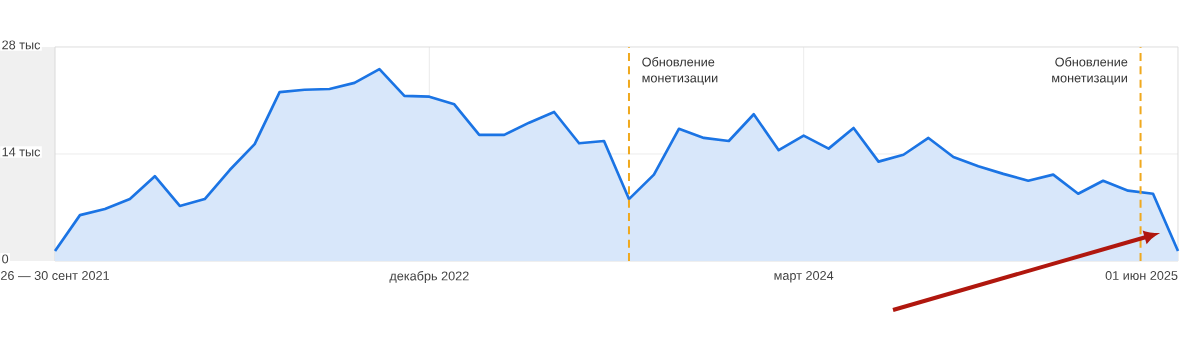 The height and width of the screenshot is (338, 1200). What do you see at coordinates (5, 259) in the screenshot?
I see `y-tick-label: 0` at bounding box center [5, 259].